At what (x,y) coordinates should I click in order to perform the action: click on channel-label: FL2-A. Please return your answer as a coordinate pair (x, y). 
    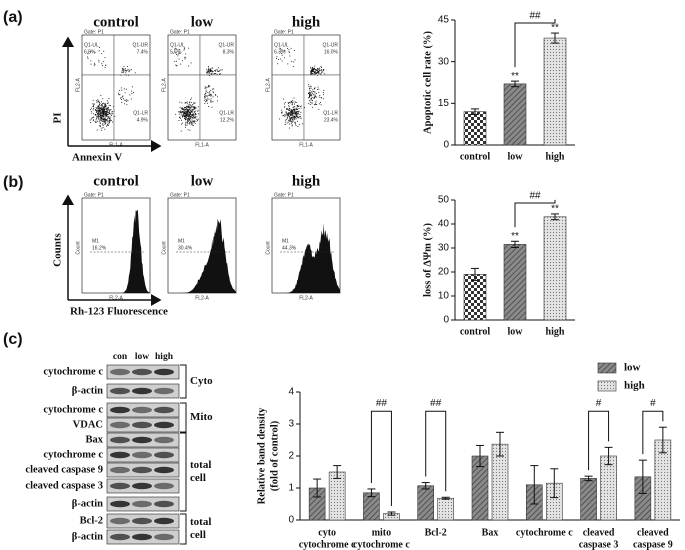
    Looking at the image, I should click on (78, 85).